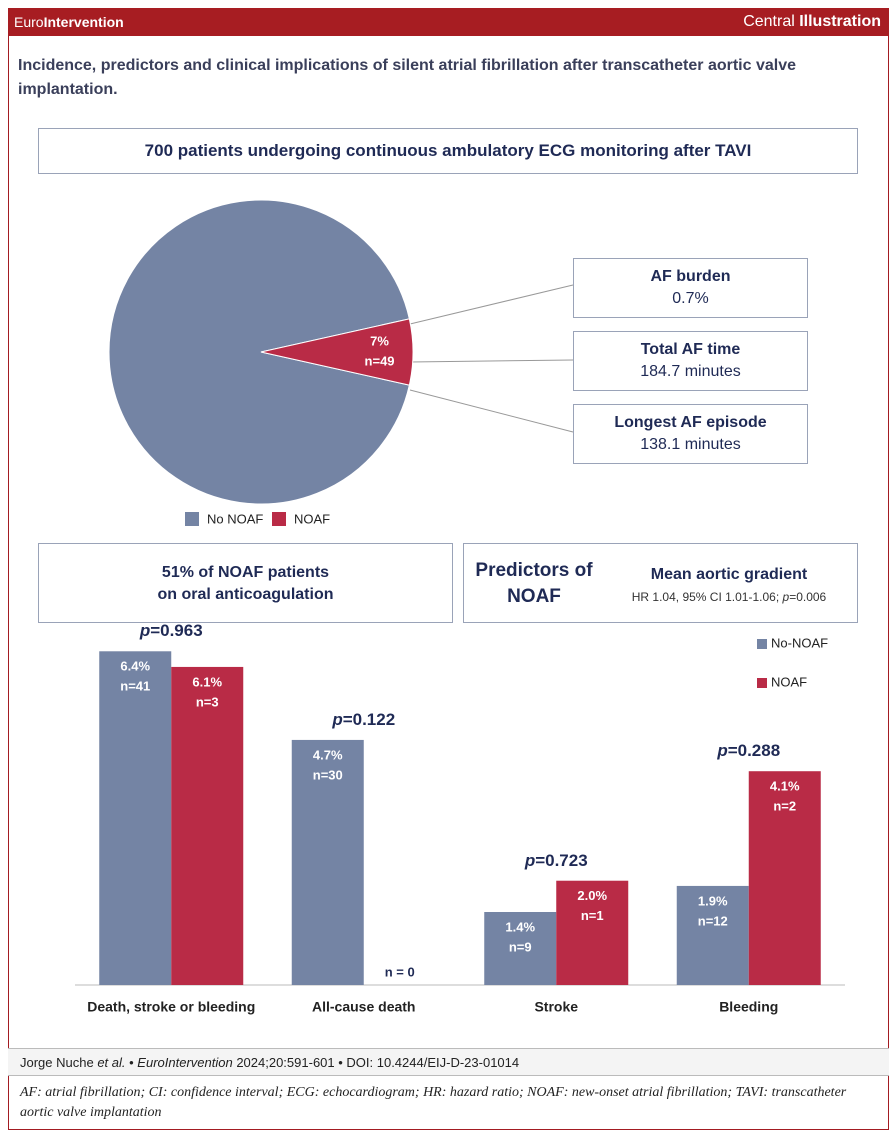 The image size is (896, 1138). What do you see at coordinates (690, 371) in the screenshot?
I see `callout-value: 184.7 minutes` at bounding box center [690, 371].